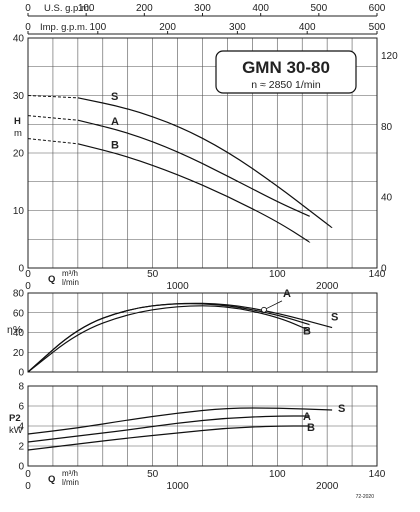  I want to click on chart-title: GMN 30-80, so click(286, 67).